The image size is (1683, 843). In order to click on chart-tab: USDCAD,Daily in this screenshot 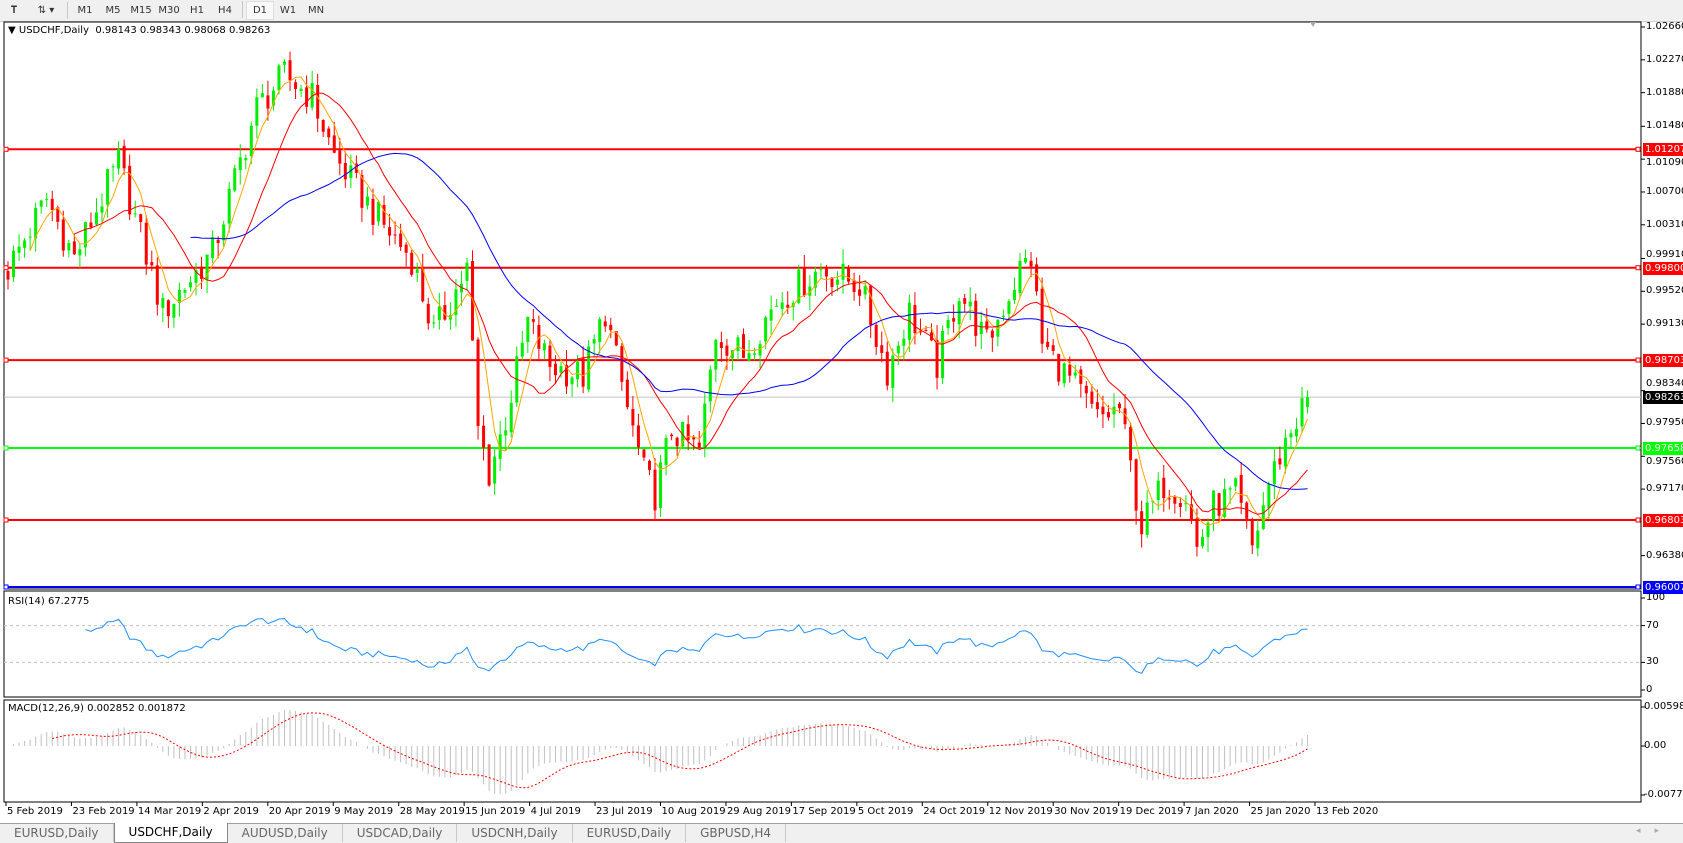, I will do `click(400, 833)`.